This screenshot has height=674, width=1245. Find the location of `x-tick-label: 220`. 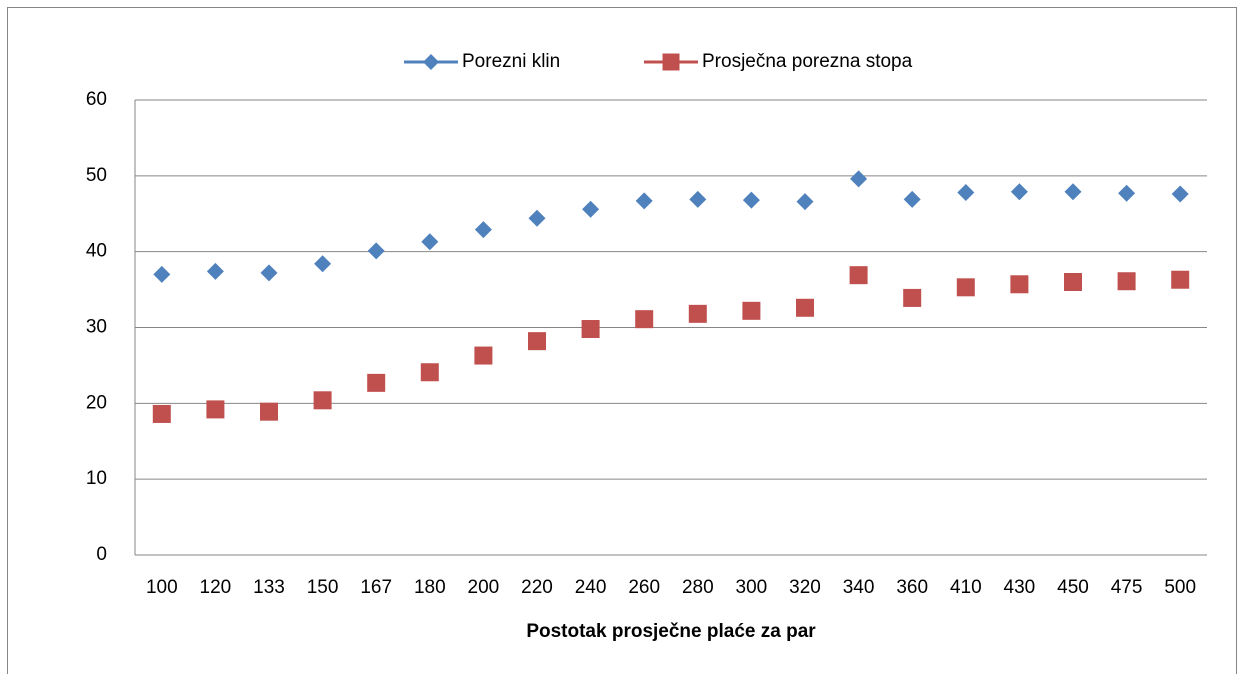

x-tick-label: 220 is located at coordinates (537, 587).